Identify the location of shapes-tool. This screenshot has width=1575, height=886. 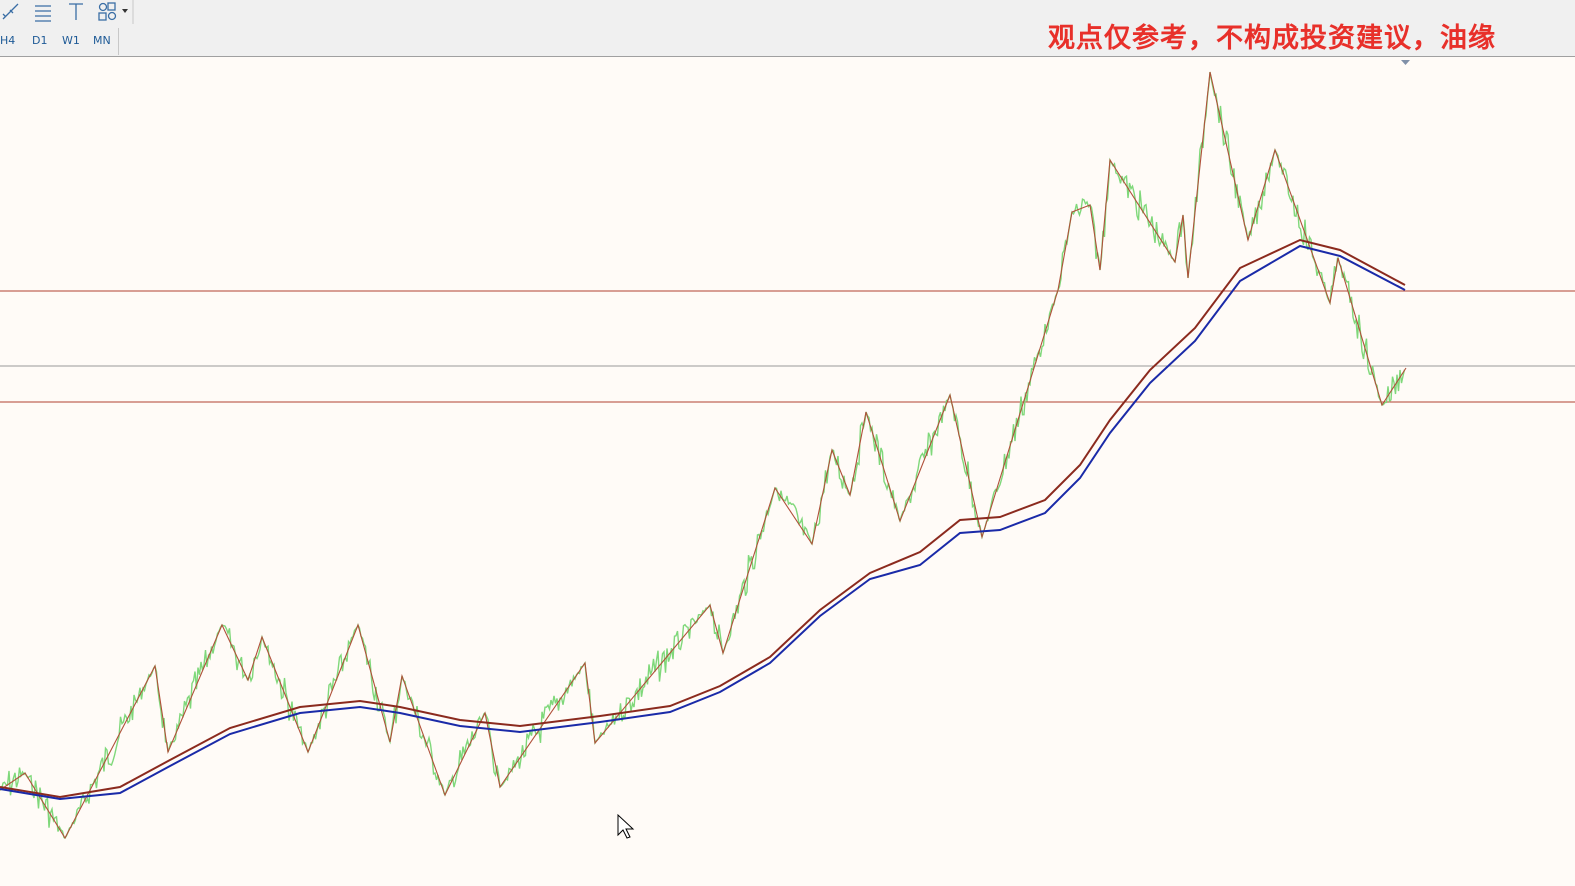
(107, 11).